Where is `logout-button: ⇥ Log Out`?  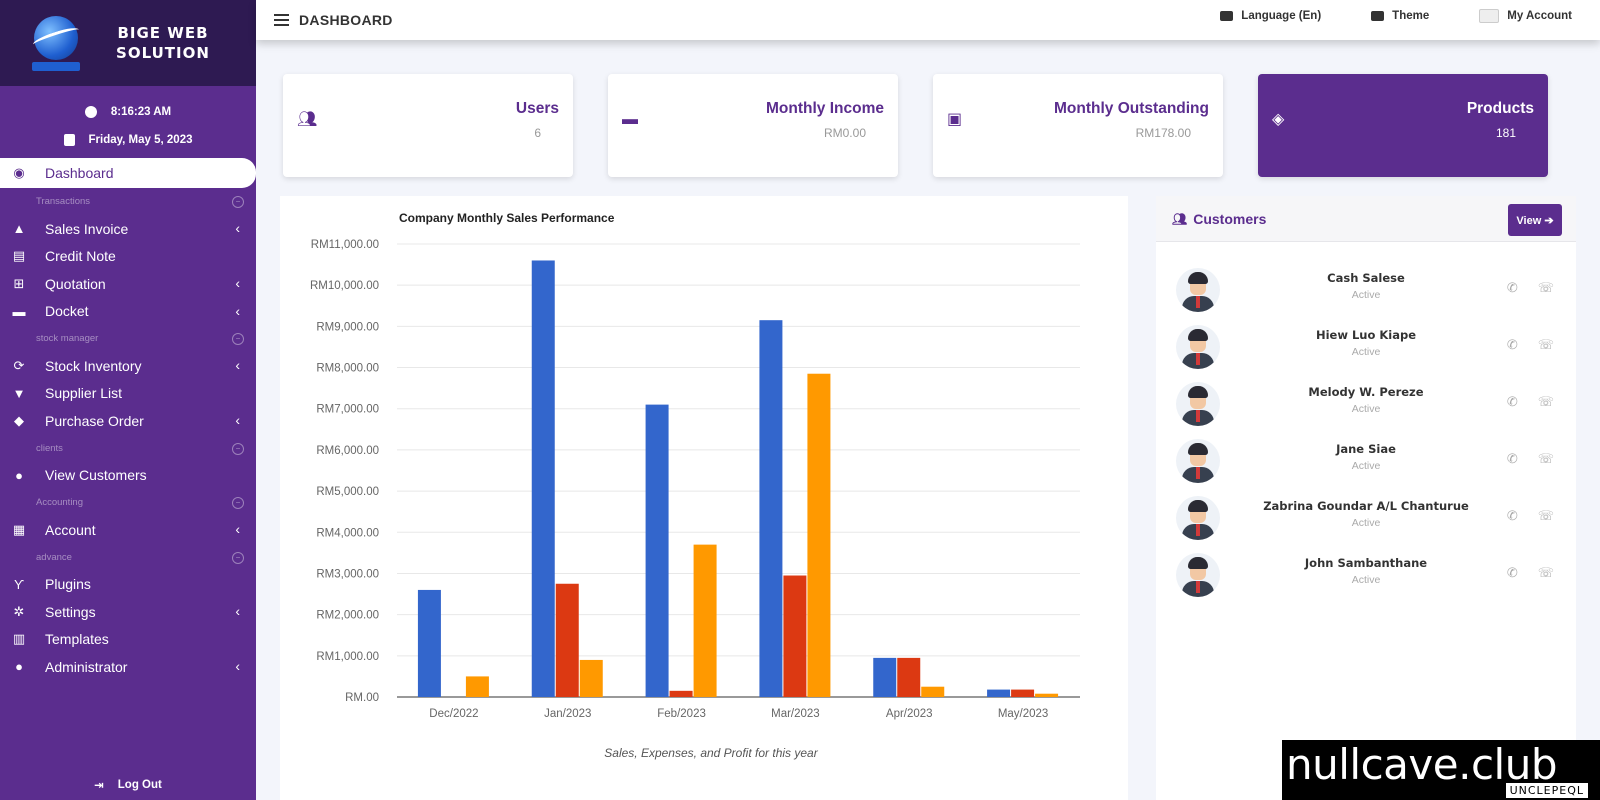
logout-button: ⇥ Log Out is located at coordinates (128, 785).